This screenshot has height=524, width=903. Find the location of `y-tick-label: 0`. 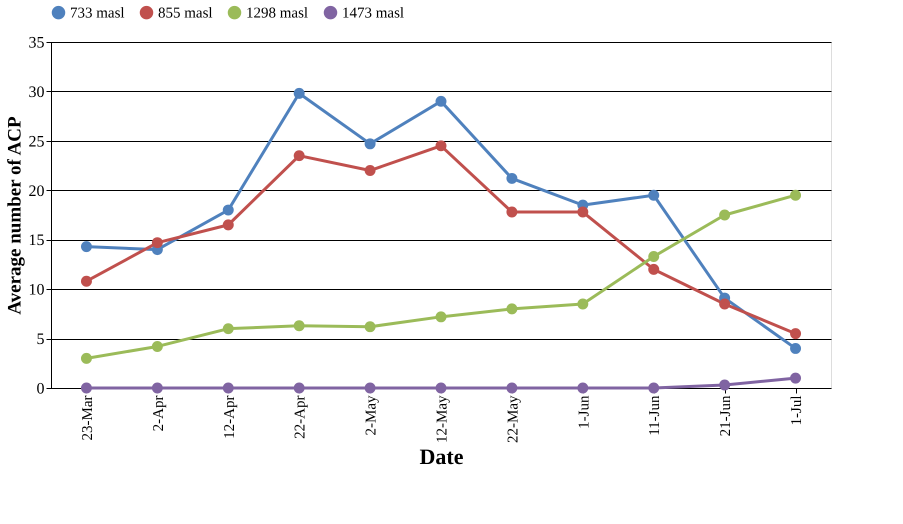

y-tick-label: 0 is located at coordinates (40, 389).